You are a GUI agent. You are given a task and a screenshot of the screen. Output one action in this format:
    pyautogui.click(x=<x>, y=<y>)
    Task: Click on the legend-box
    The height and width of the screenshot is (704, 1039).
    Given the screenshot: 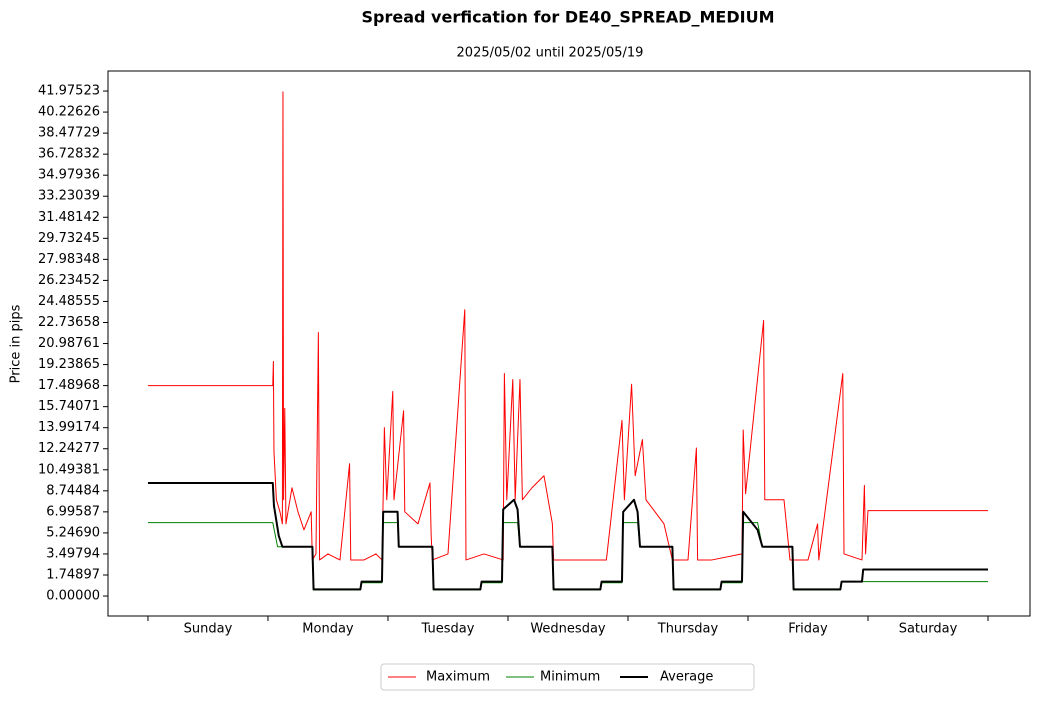 What is the action you would take?
    pyautogui.click(x=567, y=677)
    